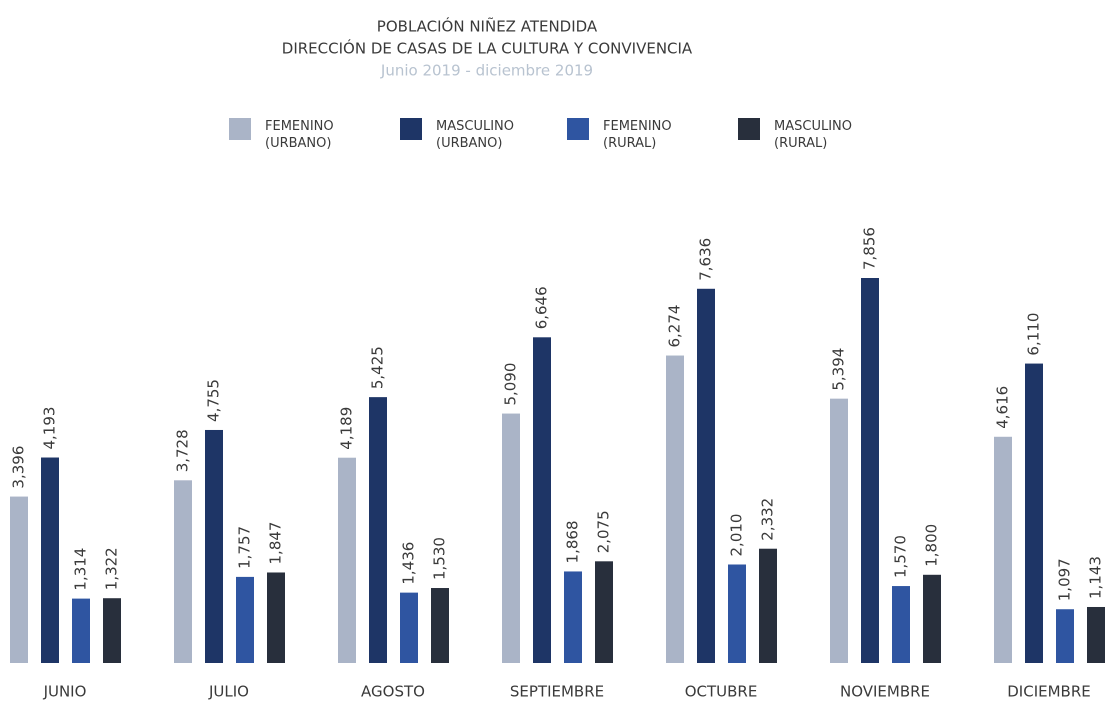  Describe the element at coordinates (393, 692) in the screenshot. I see `x-tick-label: AGOSTO` at that location.